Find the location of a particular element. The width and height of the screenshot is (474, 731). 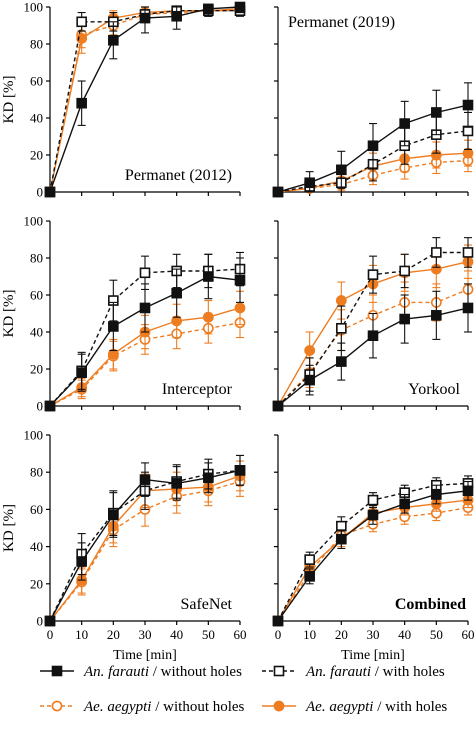

legend-label: An. farauti / with holes is located at coordinates (375, 672).